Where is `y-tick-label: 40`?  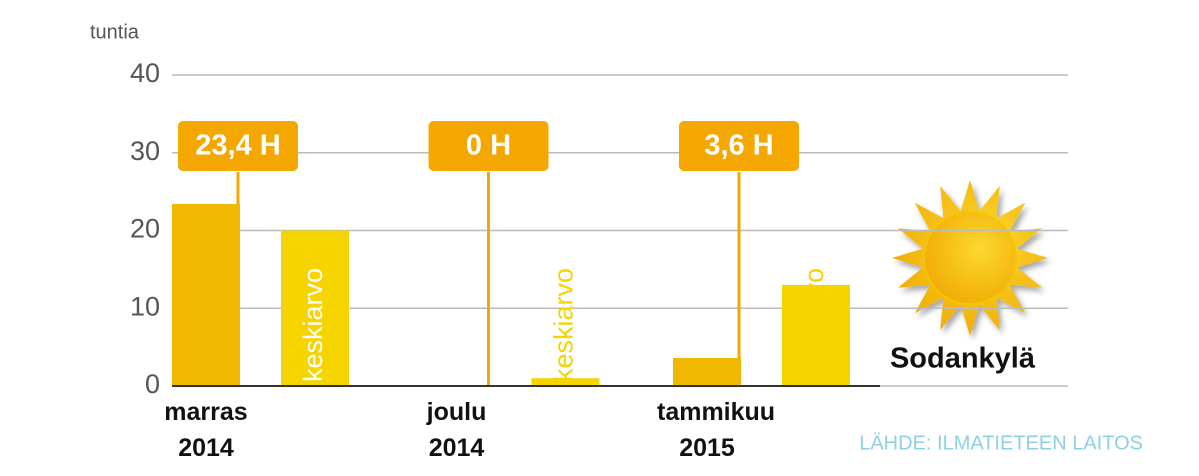
y-tick-label: 40 is located at coordinates (145, 73).